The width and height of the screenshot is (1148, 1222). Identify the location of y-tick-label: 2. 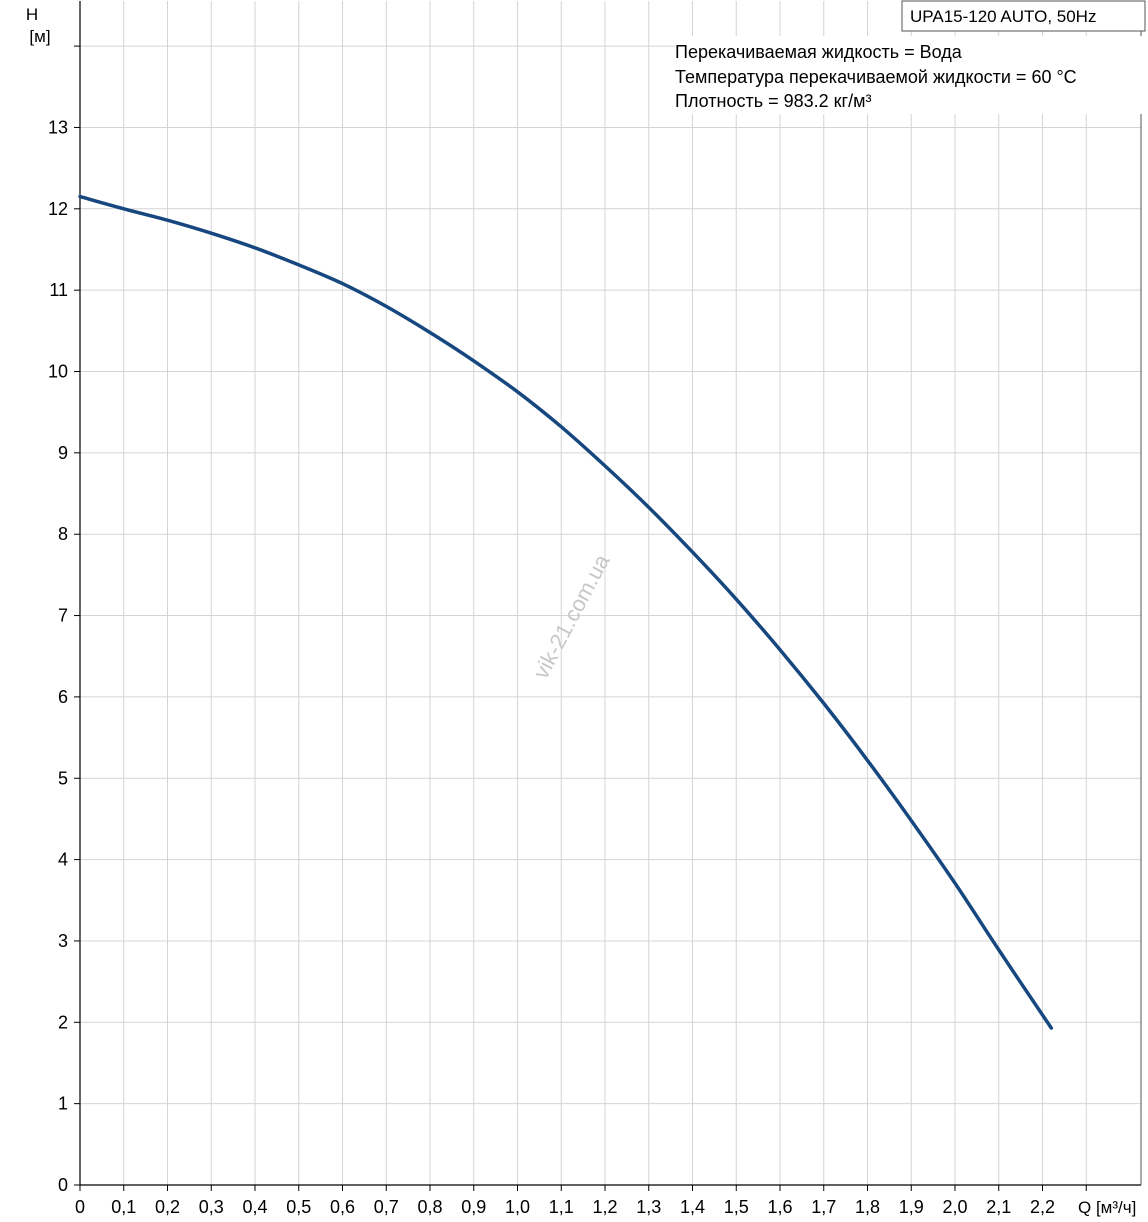
(63, 1022).